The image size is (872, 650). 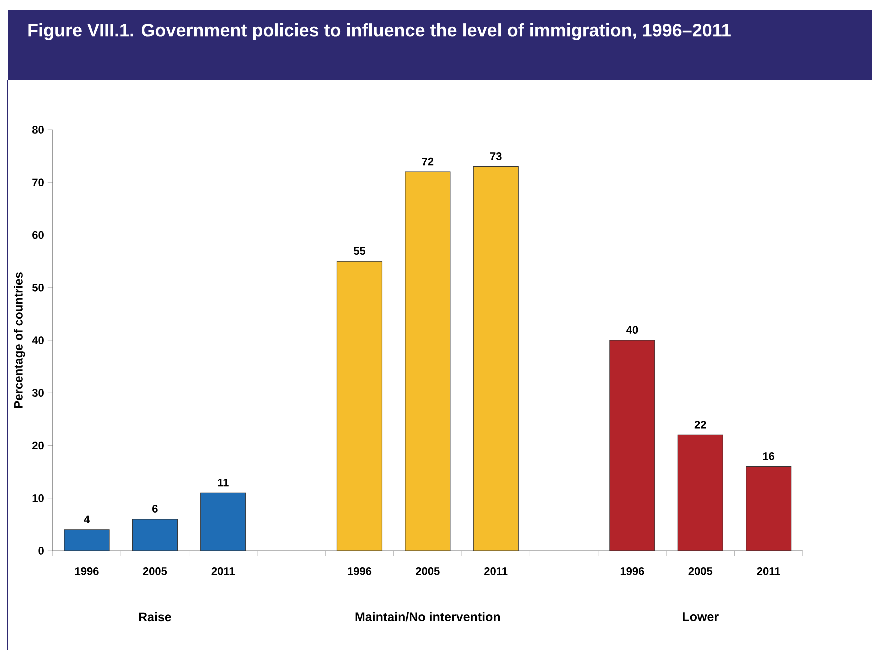 What do you see at coordinates (87, 520) in the screenshot?
I see `data-label: 4` at bounding box center [87, 520].